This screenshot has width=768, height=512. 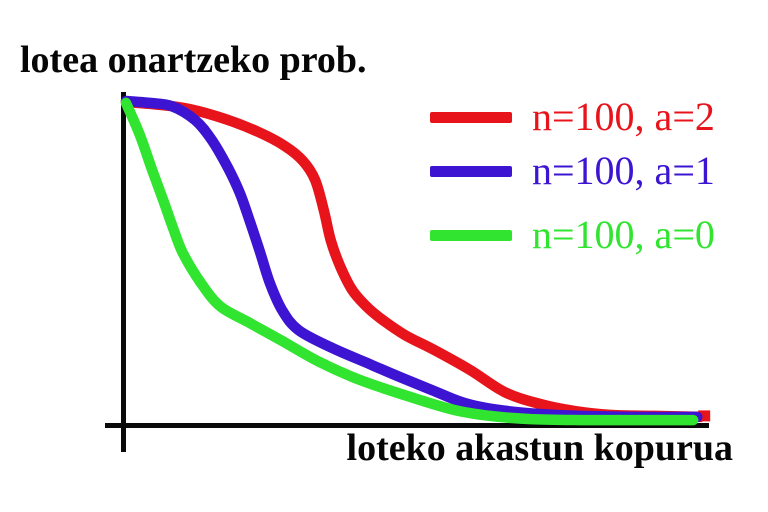 I want to click on legend-swatch-red-icon, so click(x=471, y=117).